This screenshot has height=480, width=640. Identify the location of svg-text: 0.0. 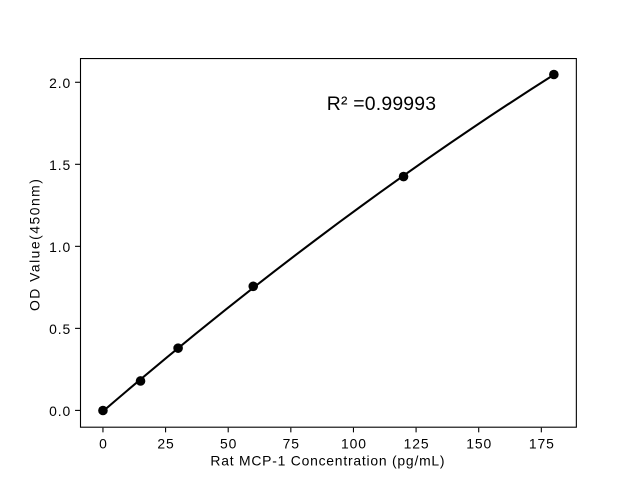
(60, 411).